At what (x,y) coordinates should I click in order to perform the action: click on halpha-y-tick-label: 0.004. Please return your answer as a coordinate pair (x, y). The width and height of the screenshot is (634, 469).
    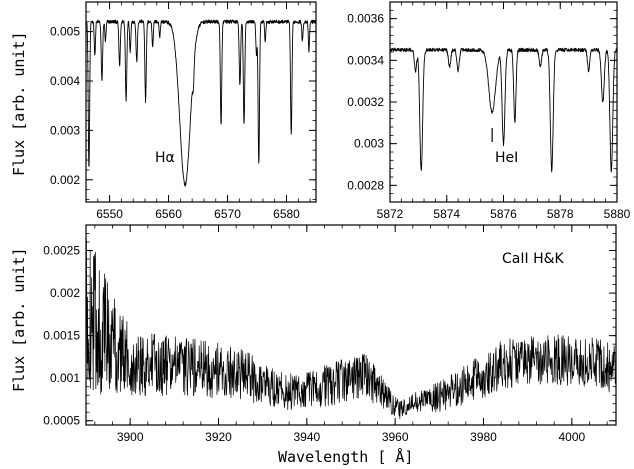
    Looking at the image, I should click on (65, 81).